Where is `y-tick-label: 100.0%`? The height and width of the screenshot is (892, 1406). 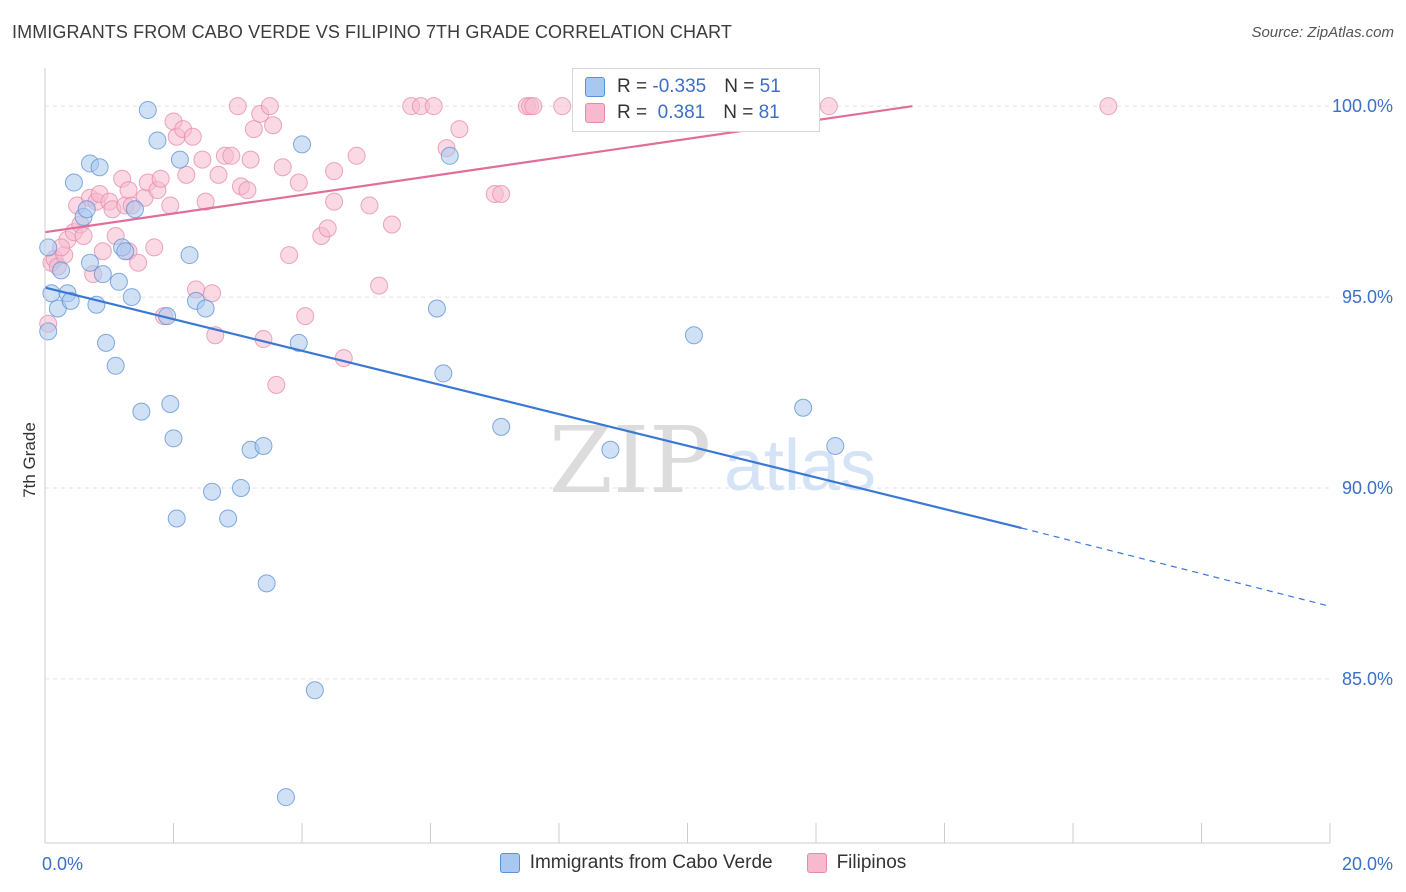 y-tick-label: 100.0% is located at coordinates (1362, 106).